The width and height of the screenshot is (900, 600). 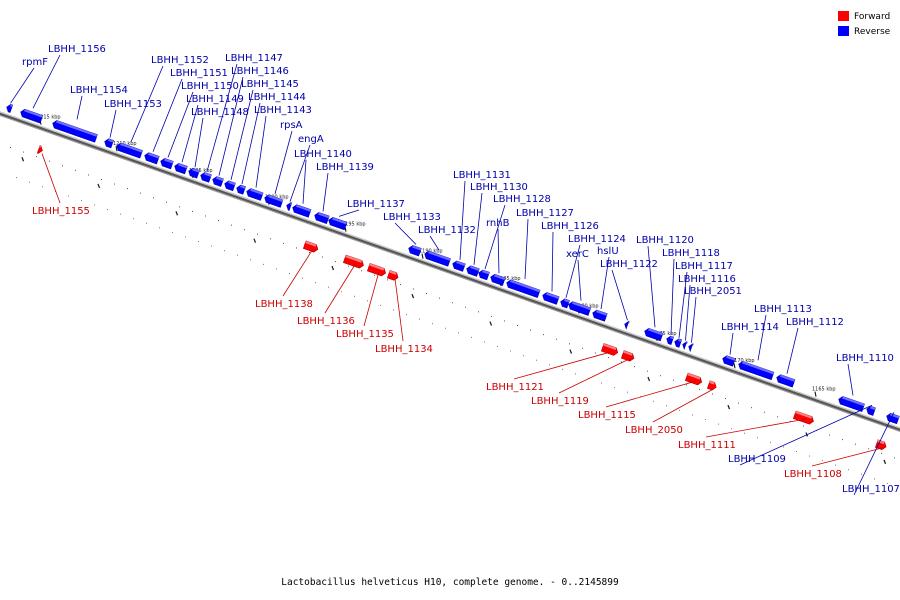 I want to click on gene-label-lbhh-1116: LBHH_1116, so click(x=707, y=279).